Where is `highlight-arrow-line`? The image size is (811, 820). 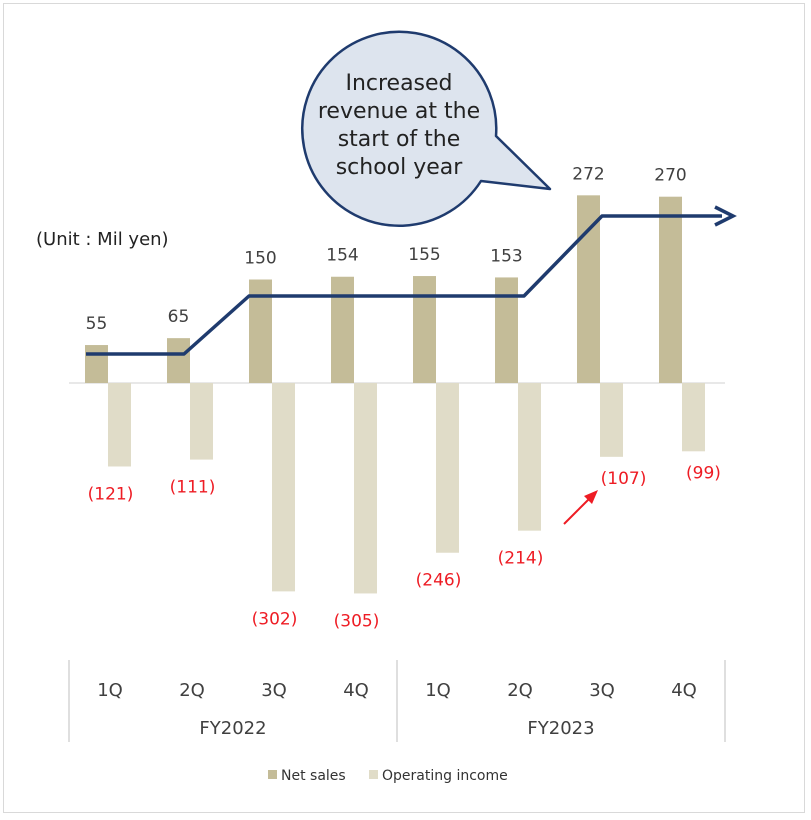 highlight-arrow-line is located at coordinates (576, 511).